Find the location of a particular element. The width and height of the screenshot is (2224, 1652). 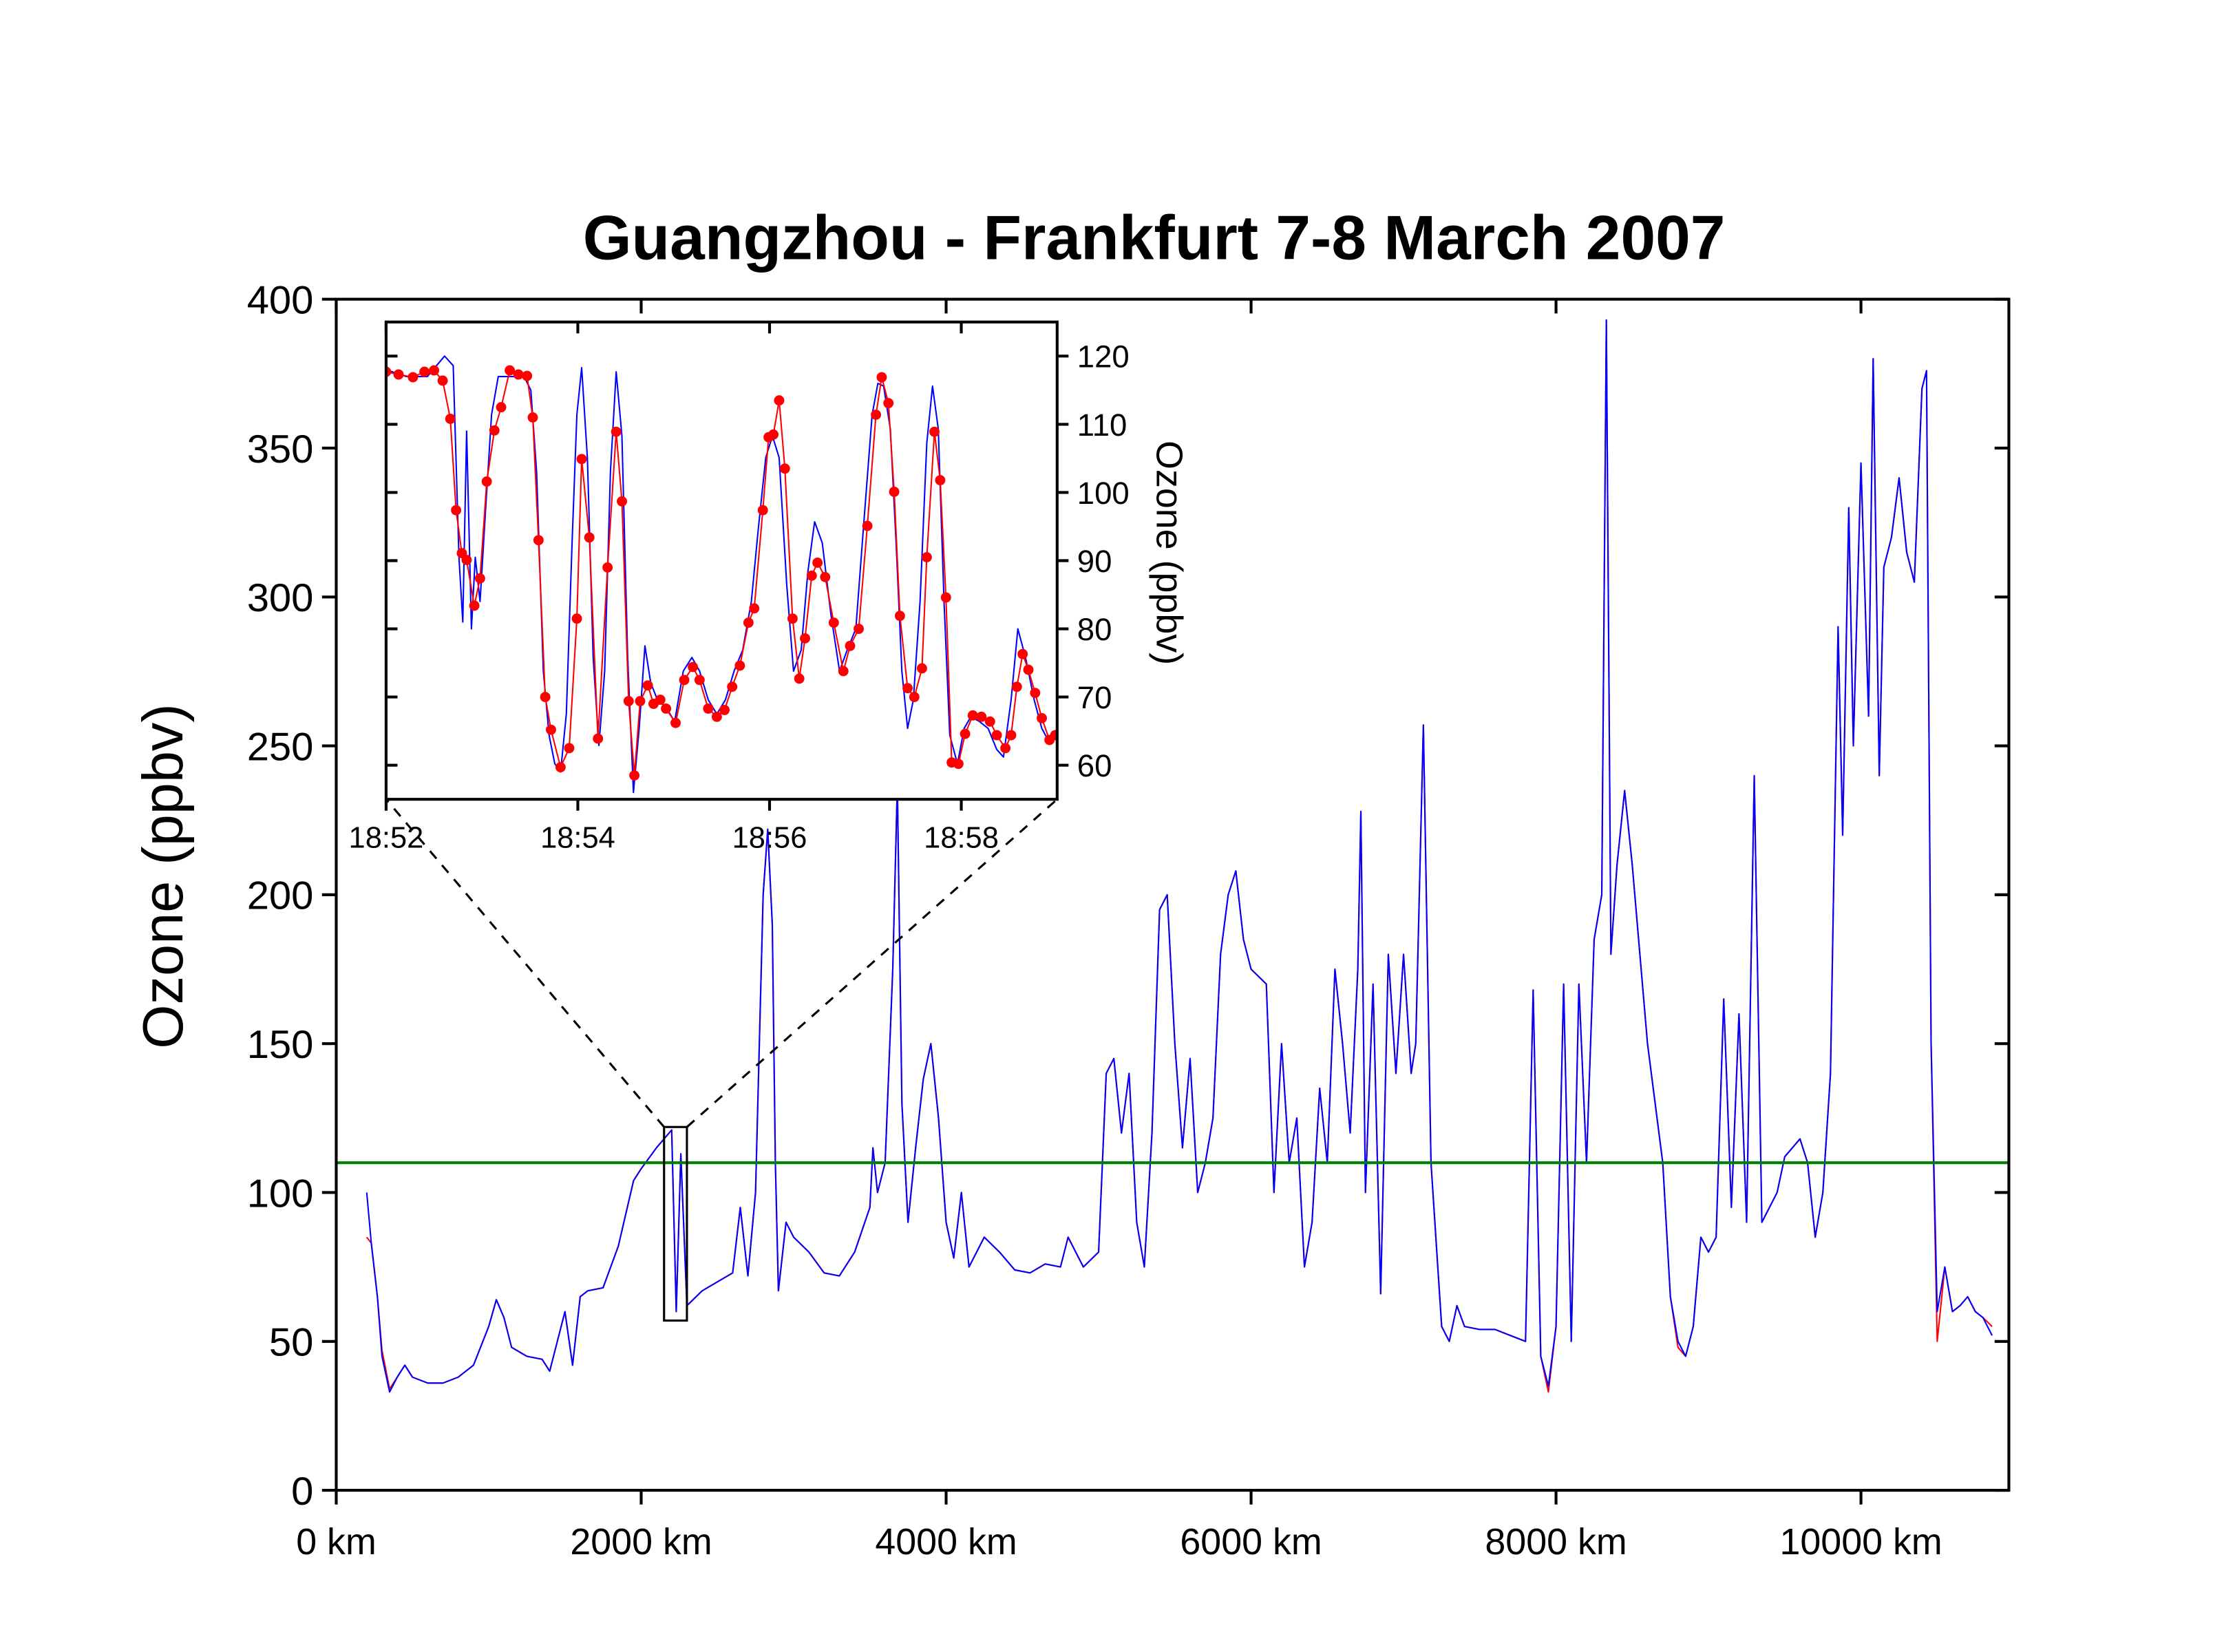

x-tick-label: 18:54 is located at coordinates (577, 839).